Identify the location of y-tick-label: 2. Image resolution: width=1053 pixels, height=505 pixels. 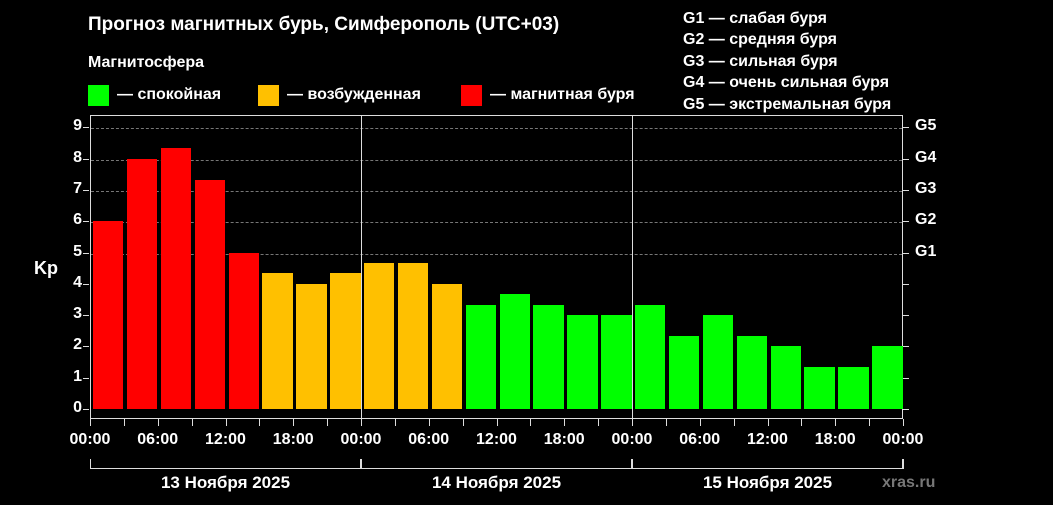
(77, 345).